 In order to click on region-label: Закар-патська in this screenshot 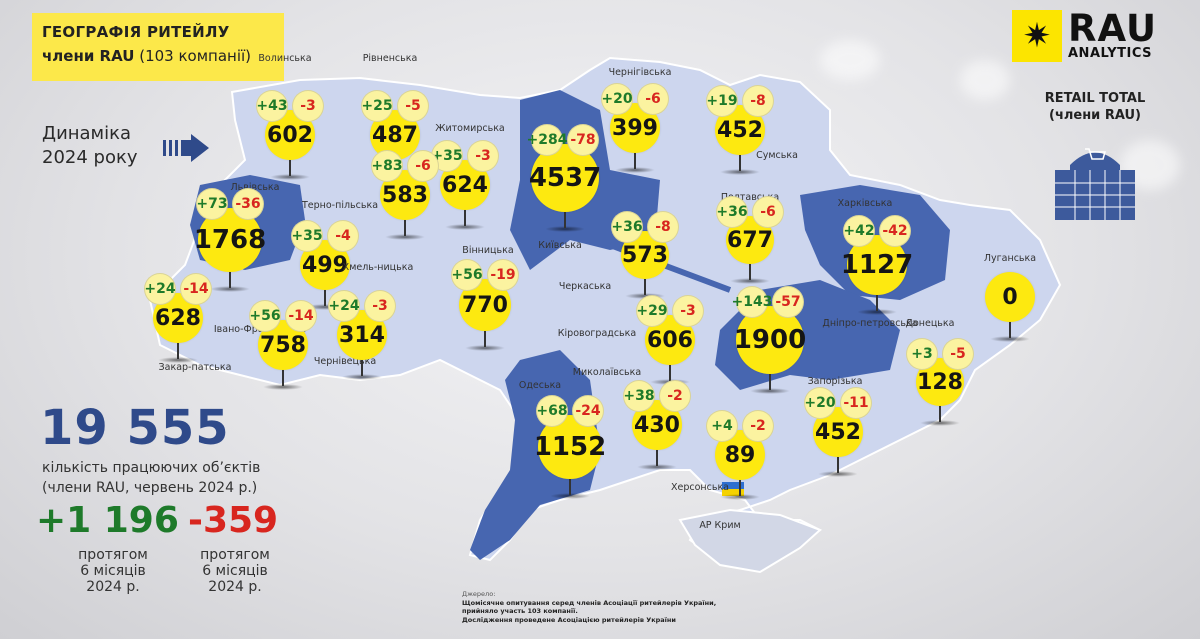, I will do `click(195, 367)`.